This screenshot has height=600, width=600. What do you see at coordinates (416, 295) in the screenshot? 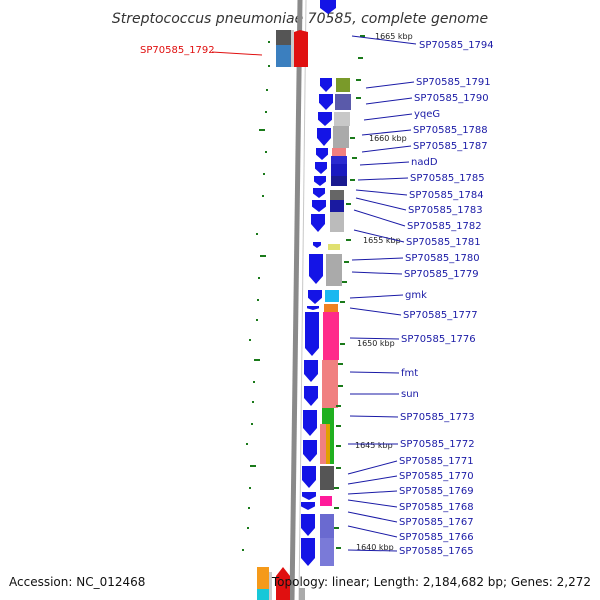
I see `gene-label-gmk: gmk` at bounding box center [416, 295].